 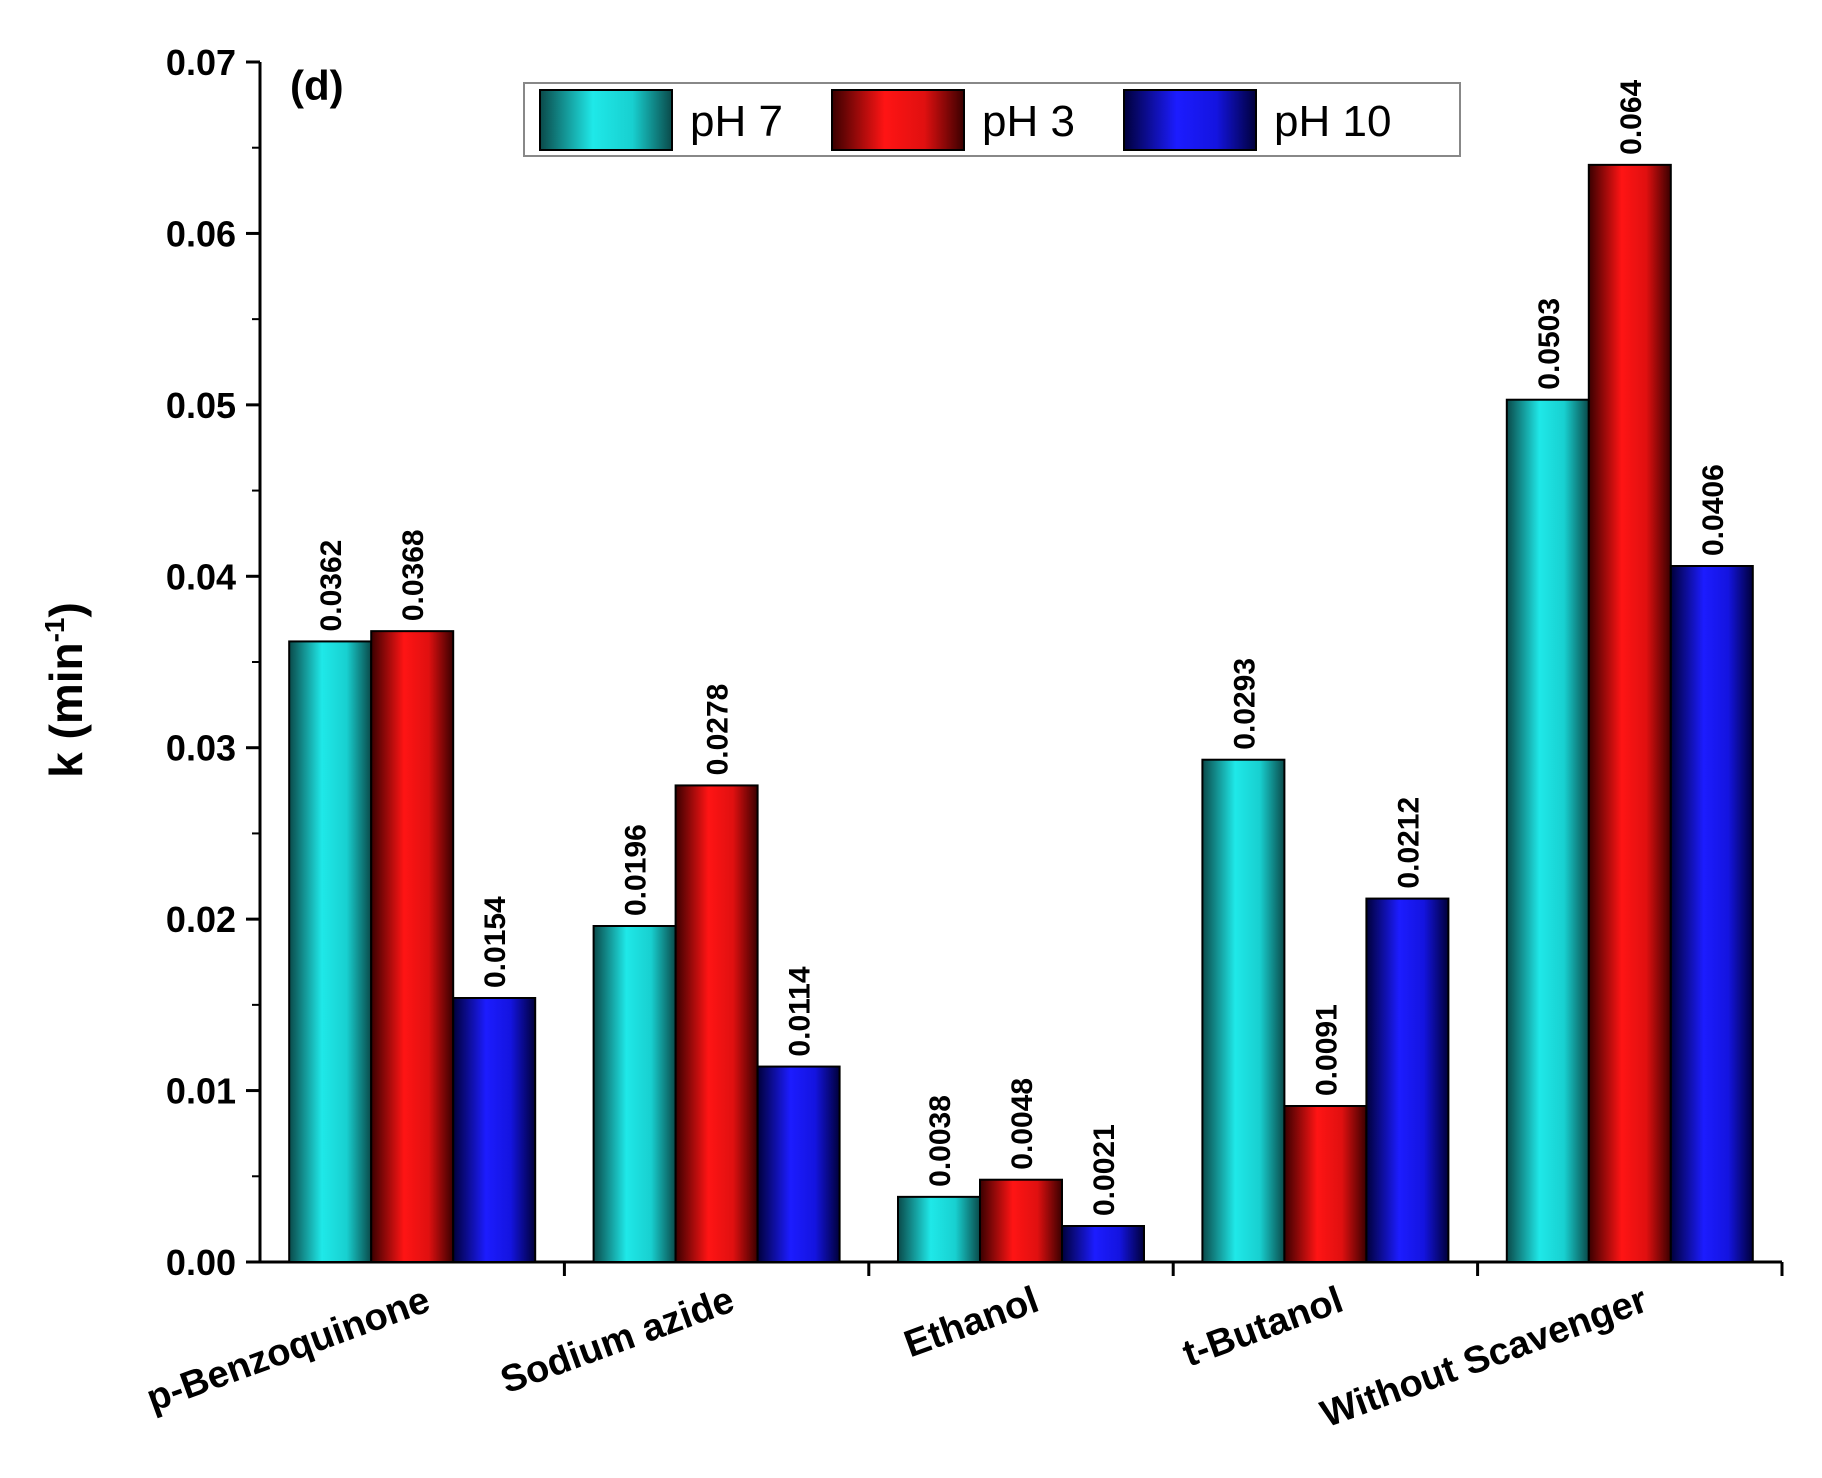 I want to click on y-tick-label: 0.05, so click(x=201, y=405).